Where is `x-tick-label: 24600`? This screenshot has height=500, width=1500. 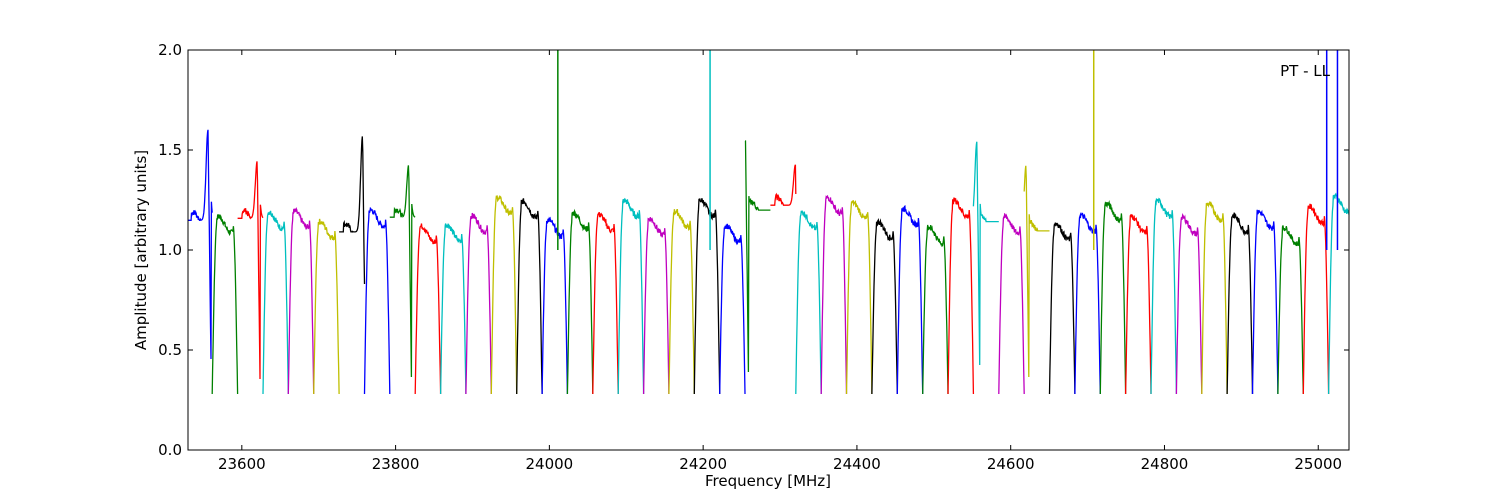 x-tick-label: 24600 is located at coordinates (1011, 464).